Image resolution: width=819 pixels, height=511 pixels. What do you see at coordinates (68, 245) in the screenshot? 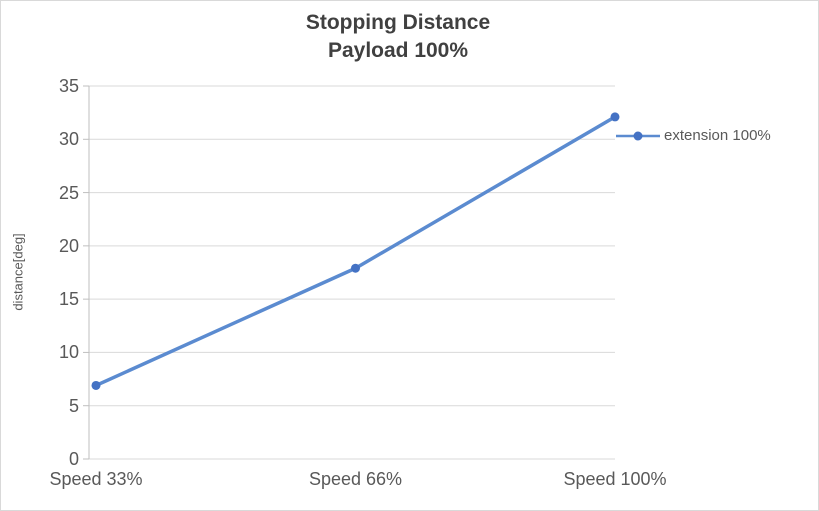
I see `y-tick-label: 20` at bounding box center [68, 245].